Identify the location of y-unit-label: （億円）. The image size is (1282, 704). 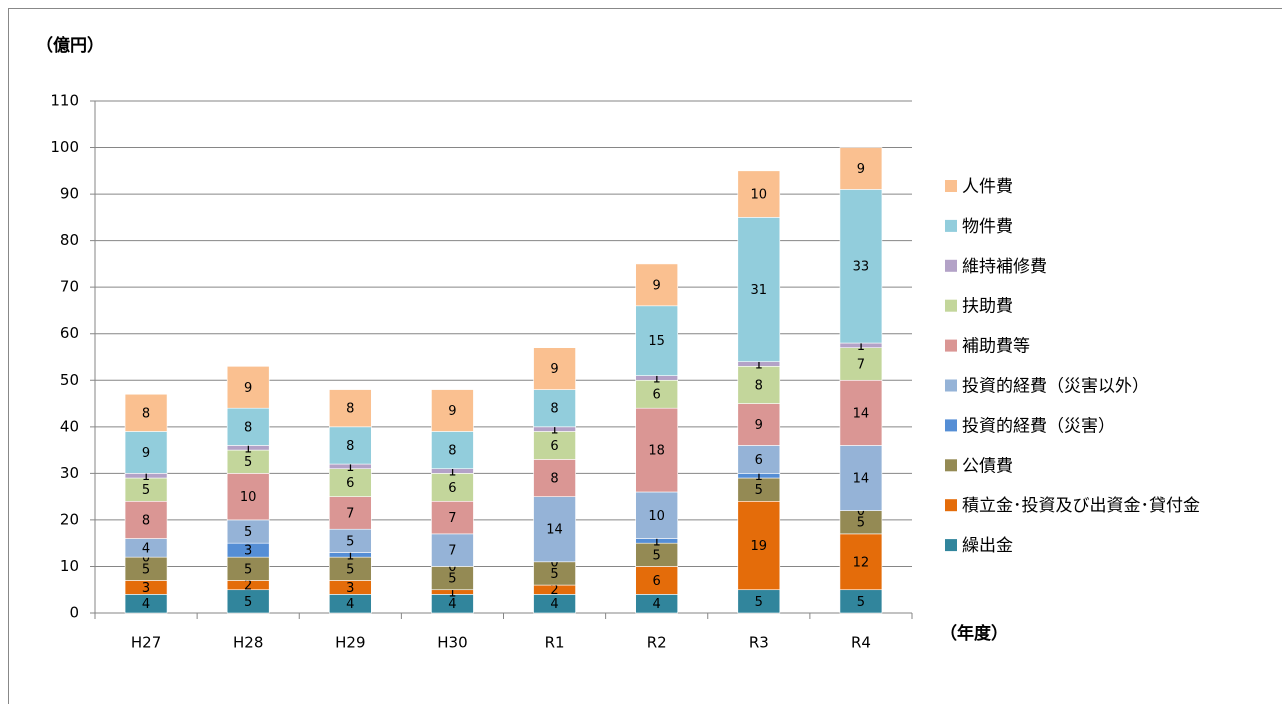
(70, 45).